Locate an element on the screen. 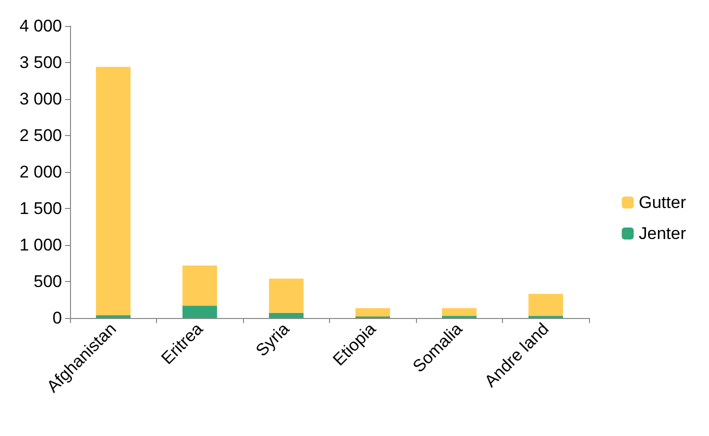  y-tick-label: 500 is located at coordinates (48, 281).